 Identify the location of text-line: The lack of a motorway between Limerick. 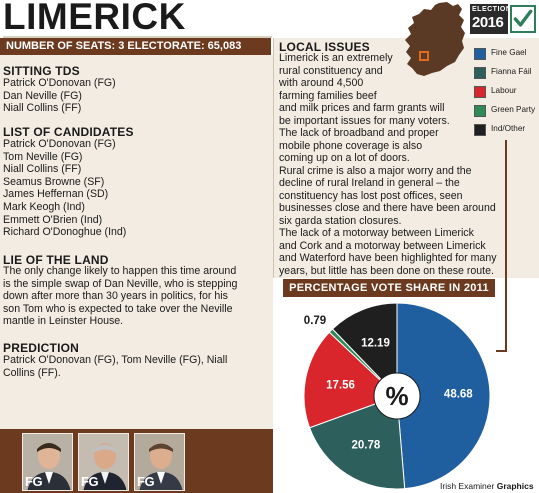
(376, 233).